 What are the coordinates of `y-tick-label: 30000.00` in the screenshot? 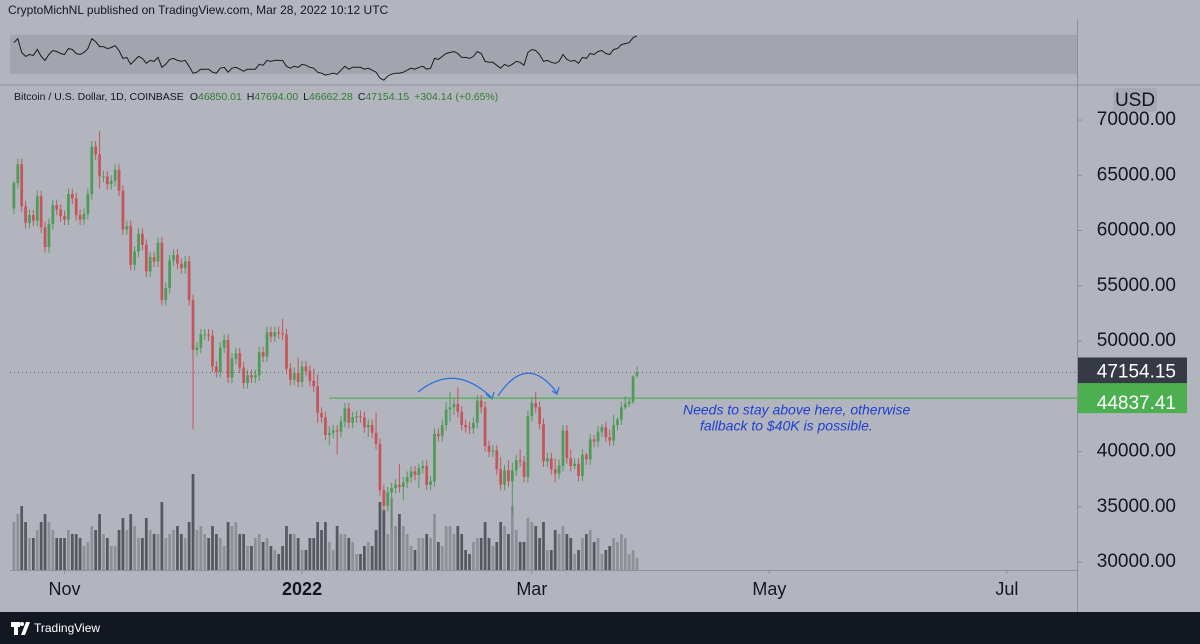 It's located at (1136, 561).